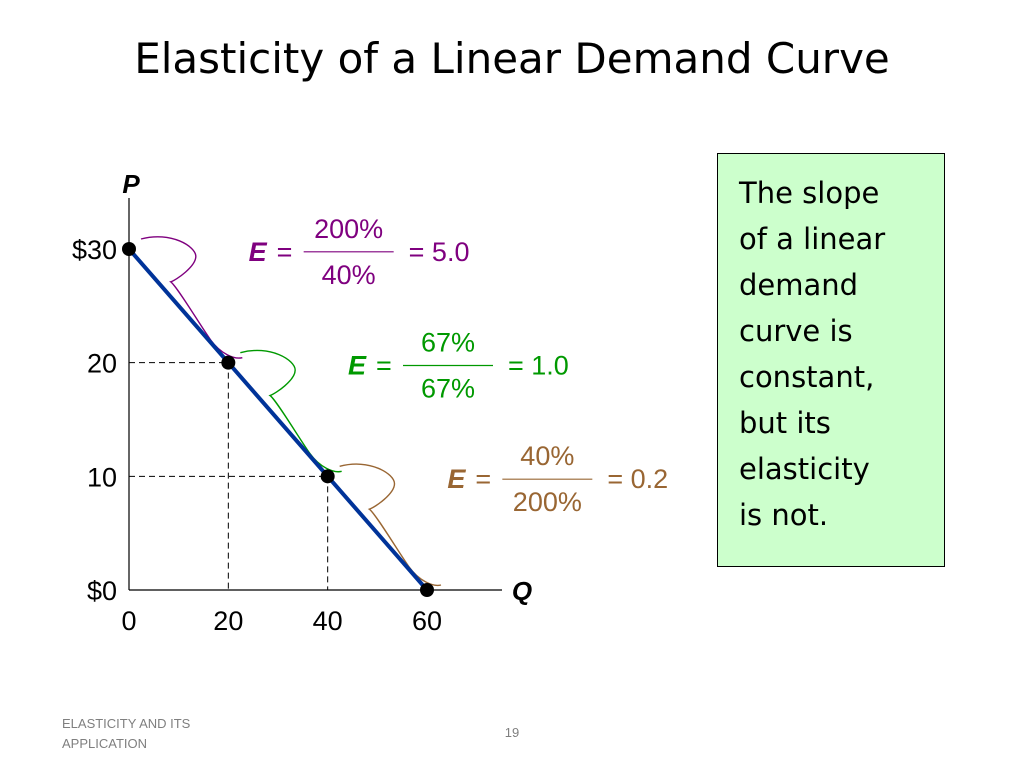 The width and height of the screenshot is (1024, 768). What do you see at coordinates (804, 469) in the screenshot?
I see `note-line: elasticity` at bounding box center [804, 469].